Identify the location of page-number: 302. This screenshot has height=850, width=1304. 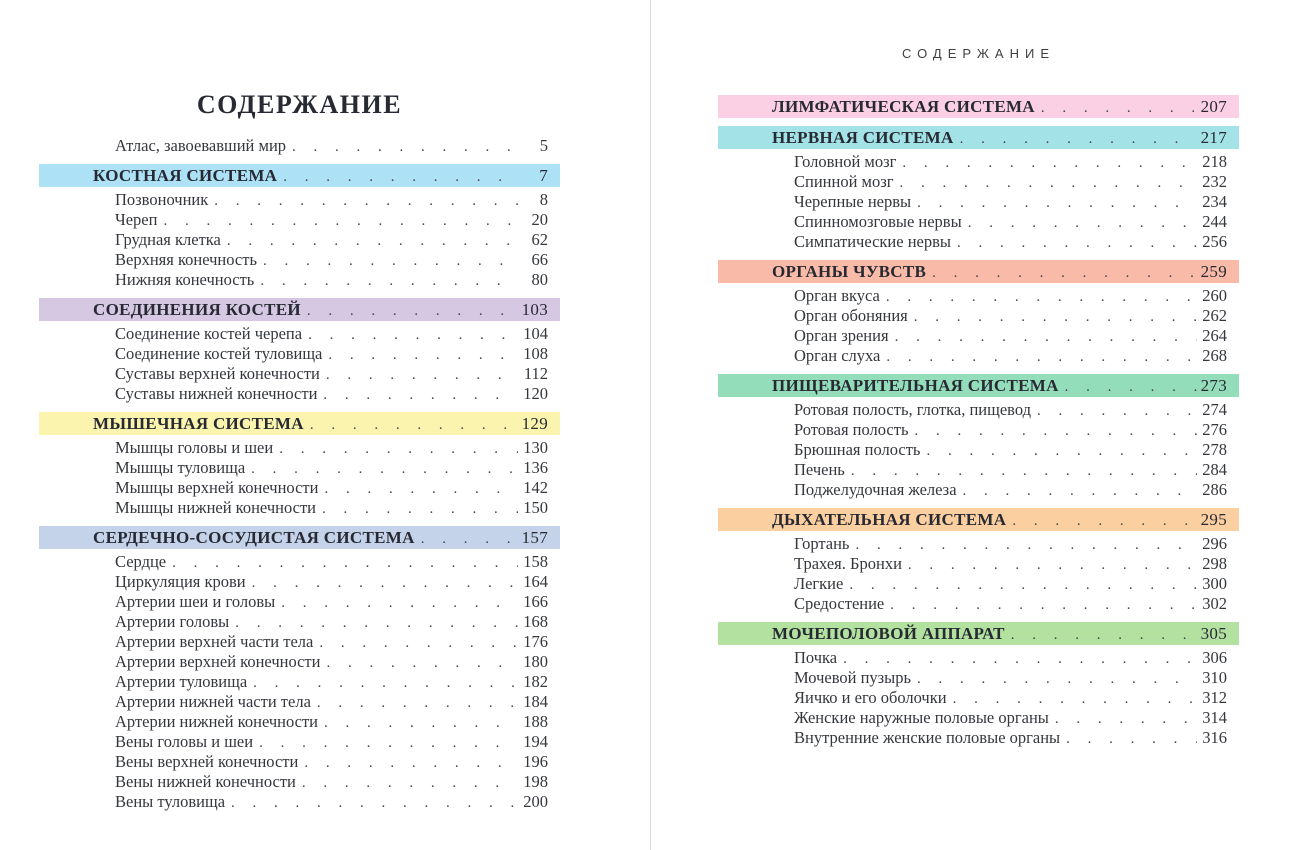
(1214, 603).